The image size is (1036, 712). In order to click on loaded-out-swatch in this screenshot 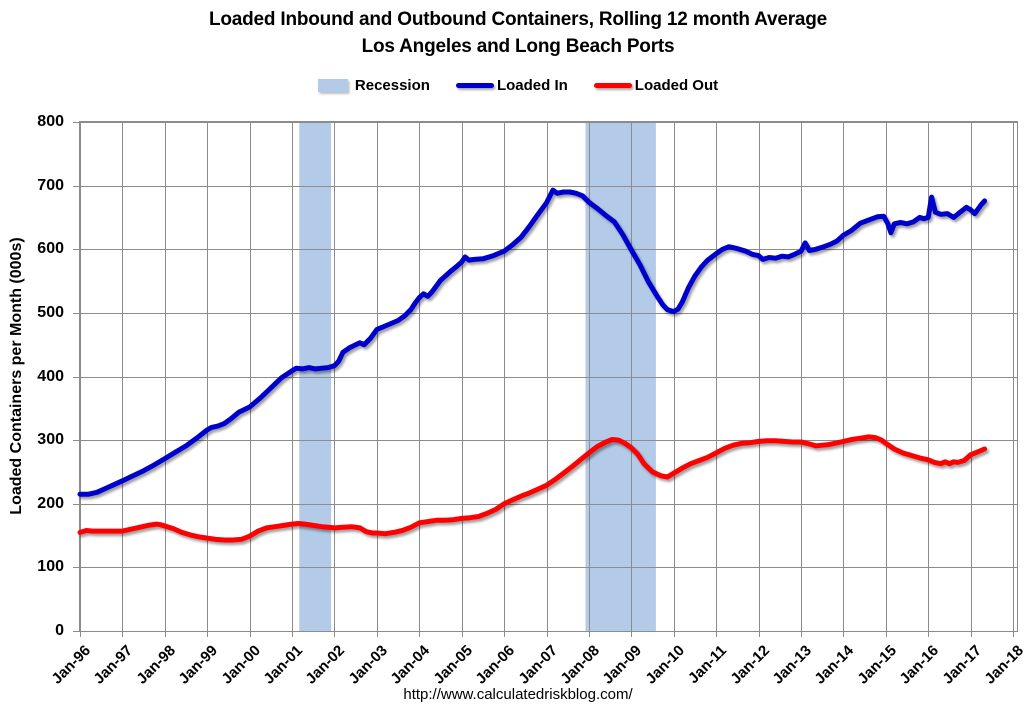, I will do `click(612, 85)`.